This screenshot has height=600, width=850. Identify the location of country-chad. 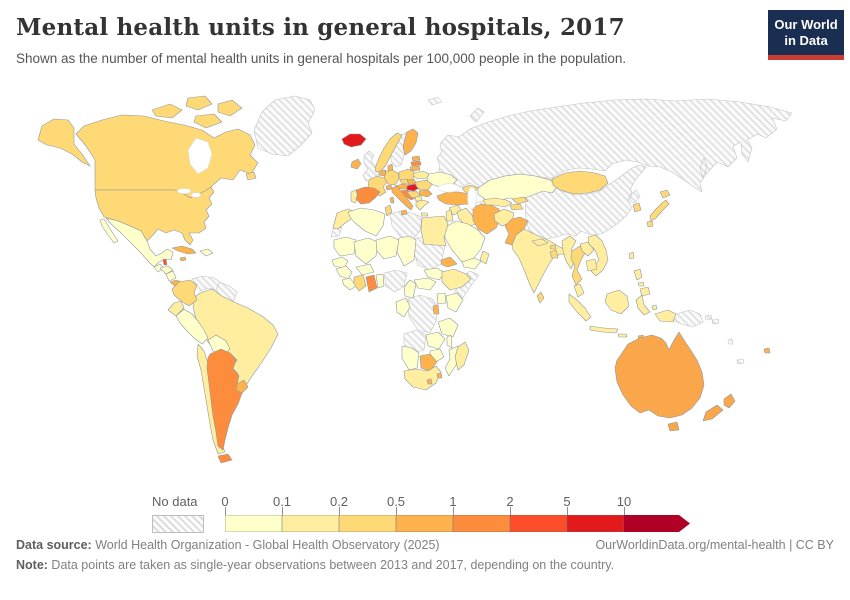
(406, 251).